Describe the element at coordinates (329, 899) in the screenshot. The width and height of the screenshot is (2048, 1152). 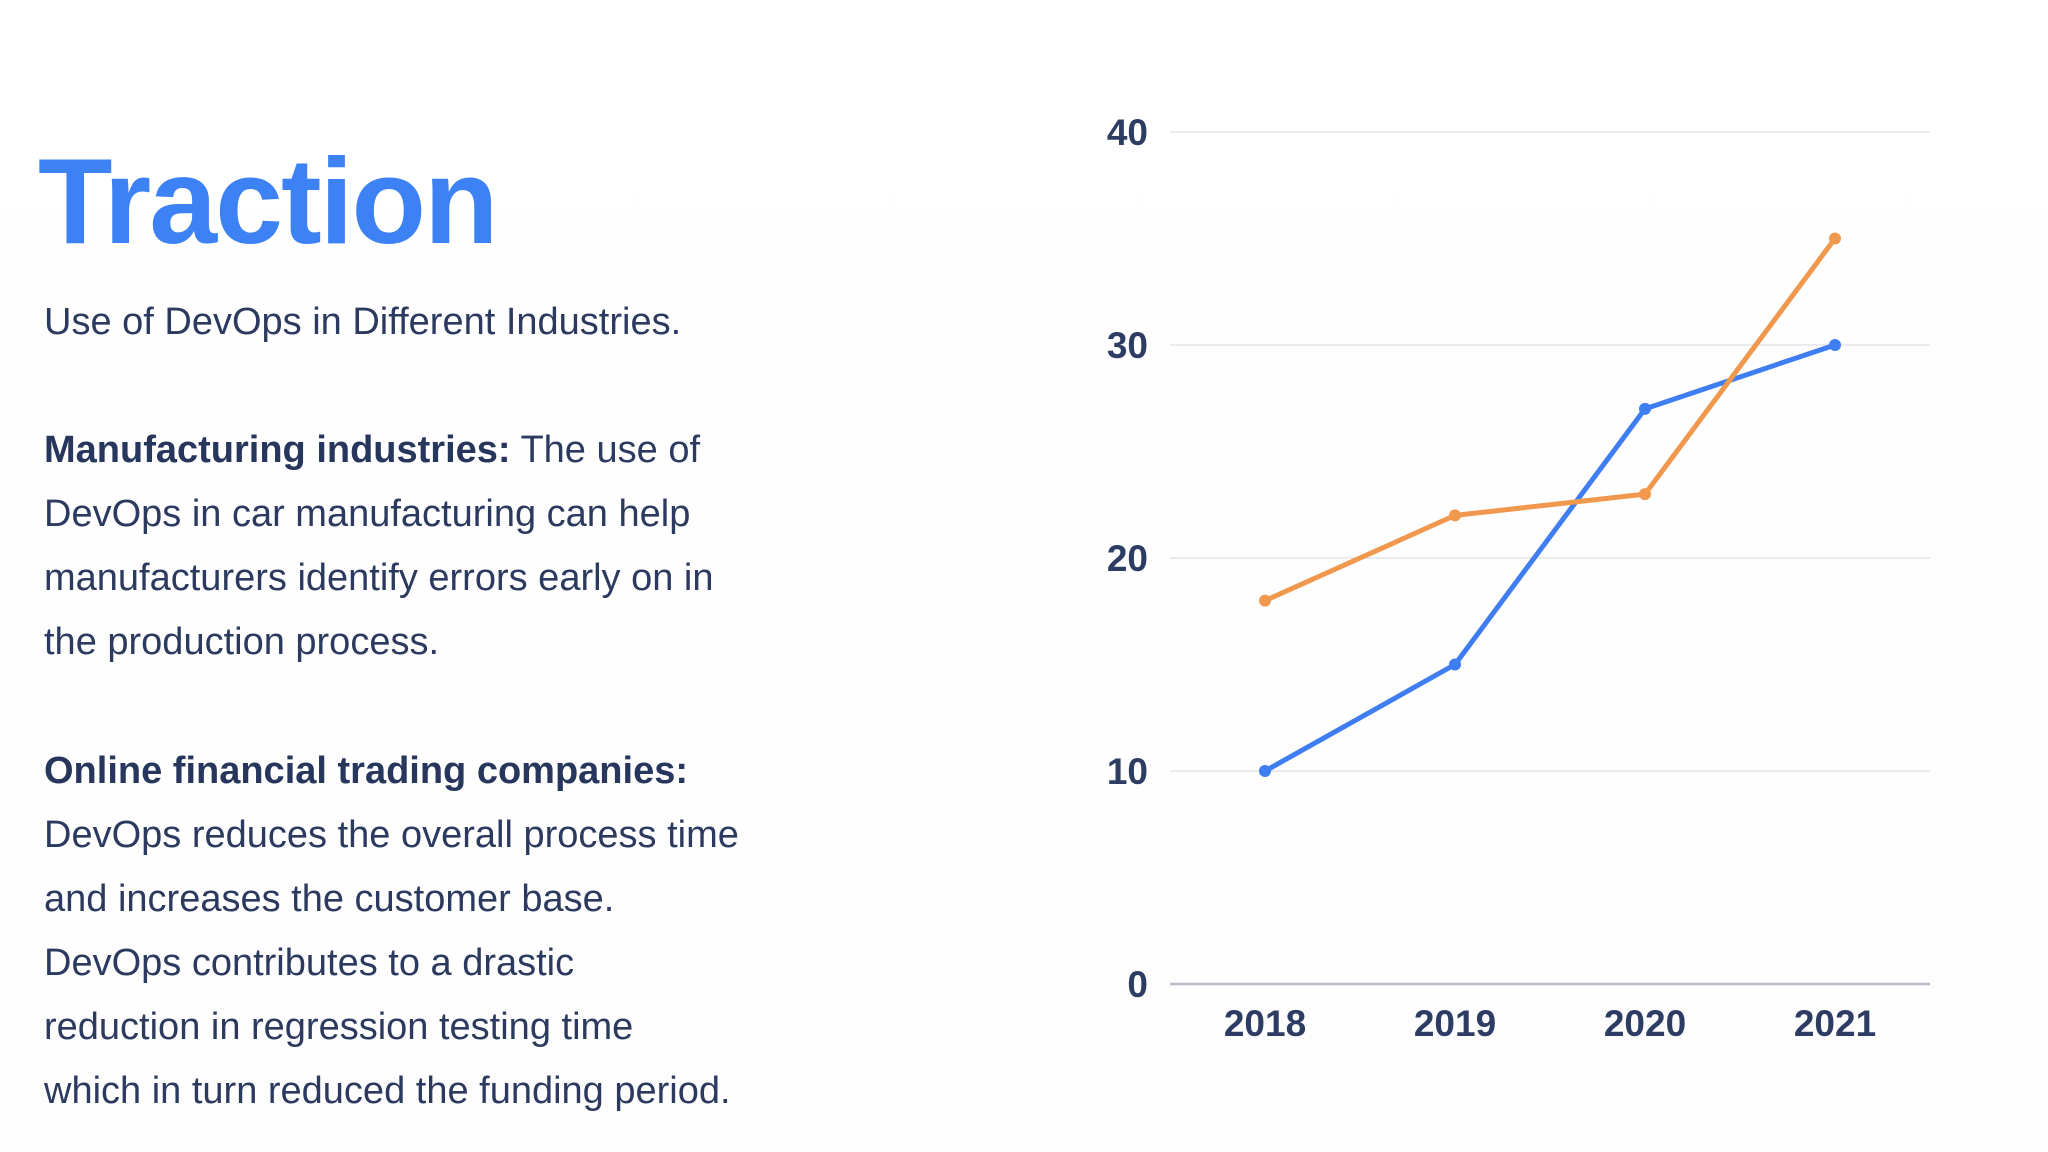
I see `text-line: and increases the customer base.` at that location.